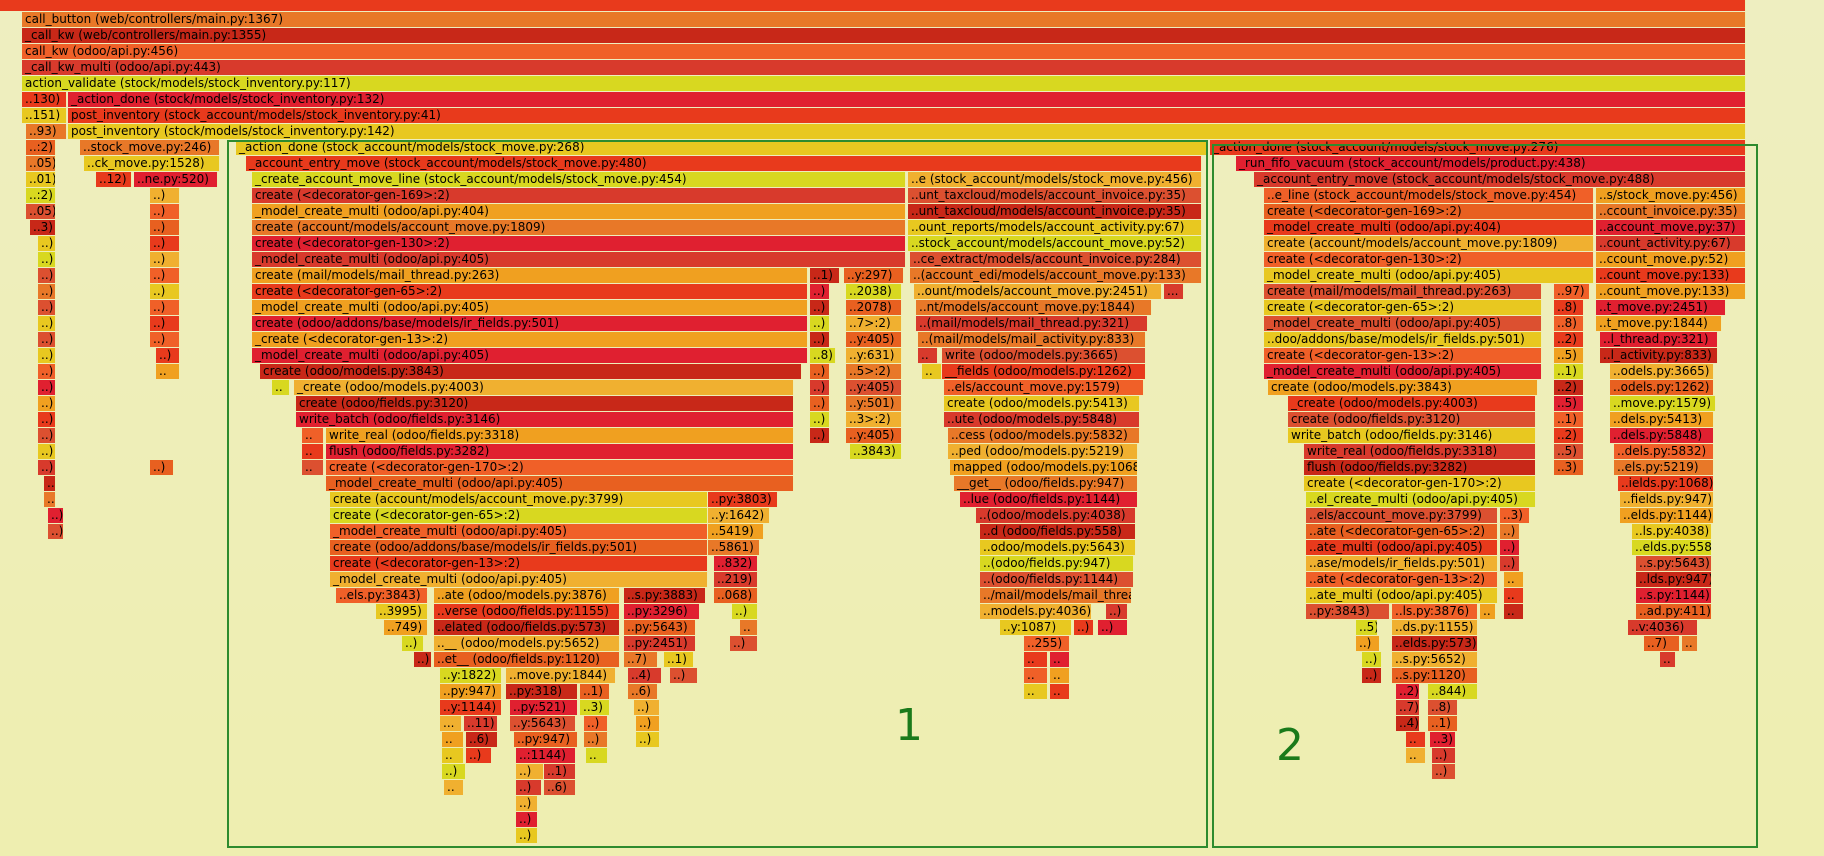 This screenshot has height=856, width=1824. What do you see at coordinates (1662, 435) in the screenshot?
I see `flame-frame: ..dels.py:5848)` at bounding box center [1662, 435].